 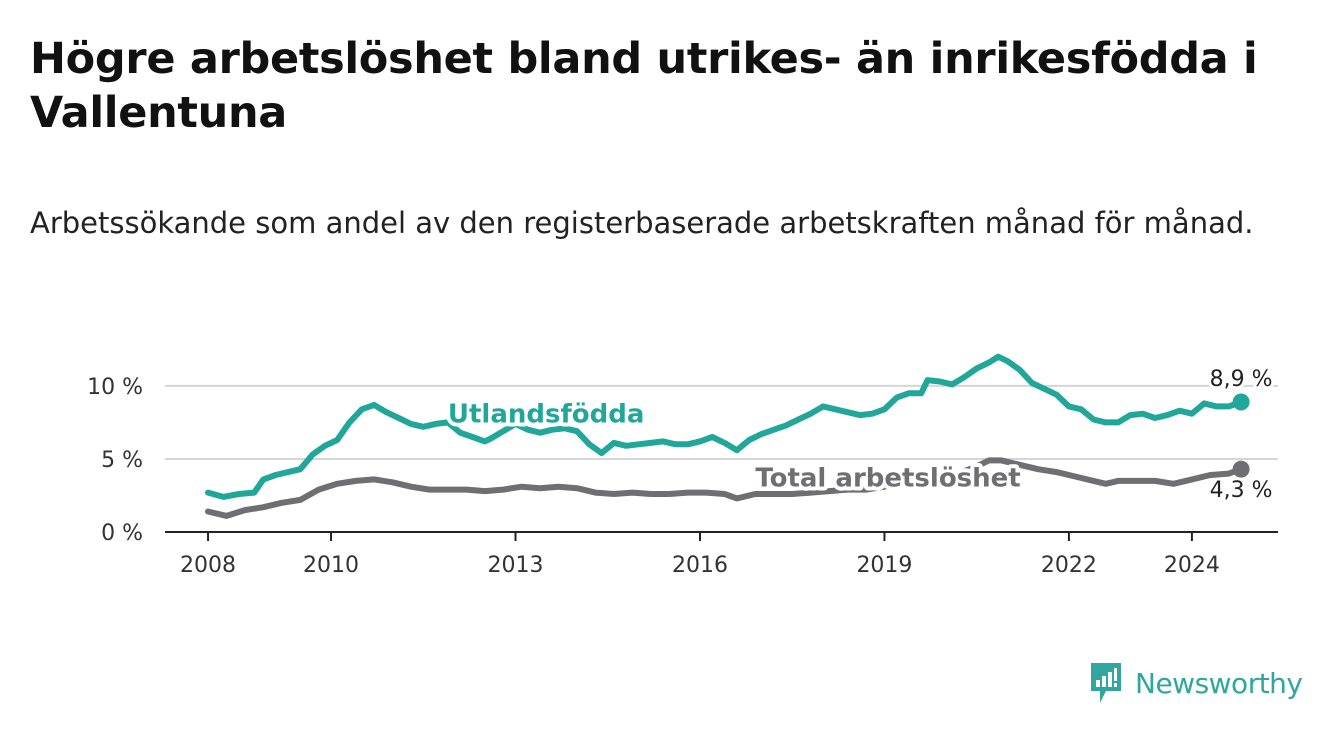 I want to click on x-tick-label: 2022, so click(x=1069, y=565).